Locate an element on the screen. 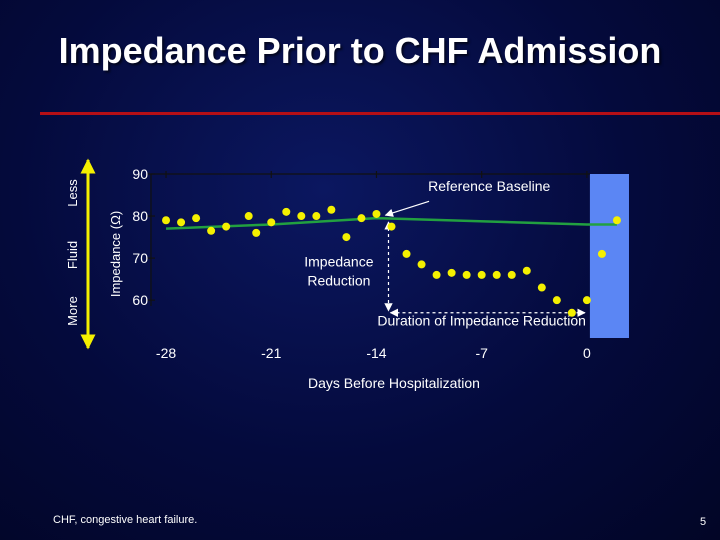  y-tick-label: 80 is located at coordinates (140, 216).